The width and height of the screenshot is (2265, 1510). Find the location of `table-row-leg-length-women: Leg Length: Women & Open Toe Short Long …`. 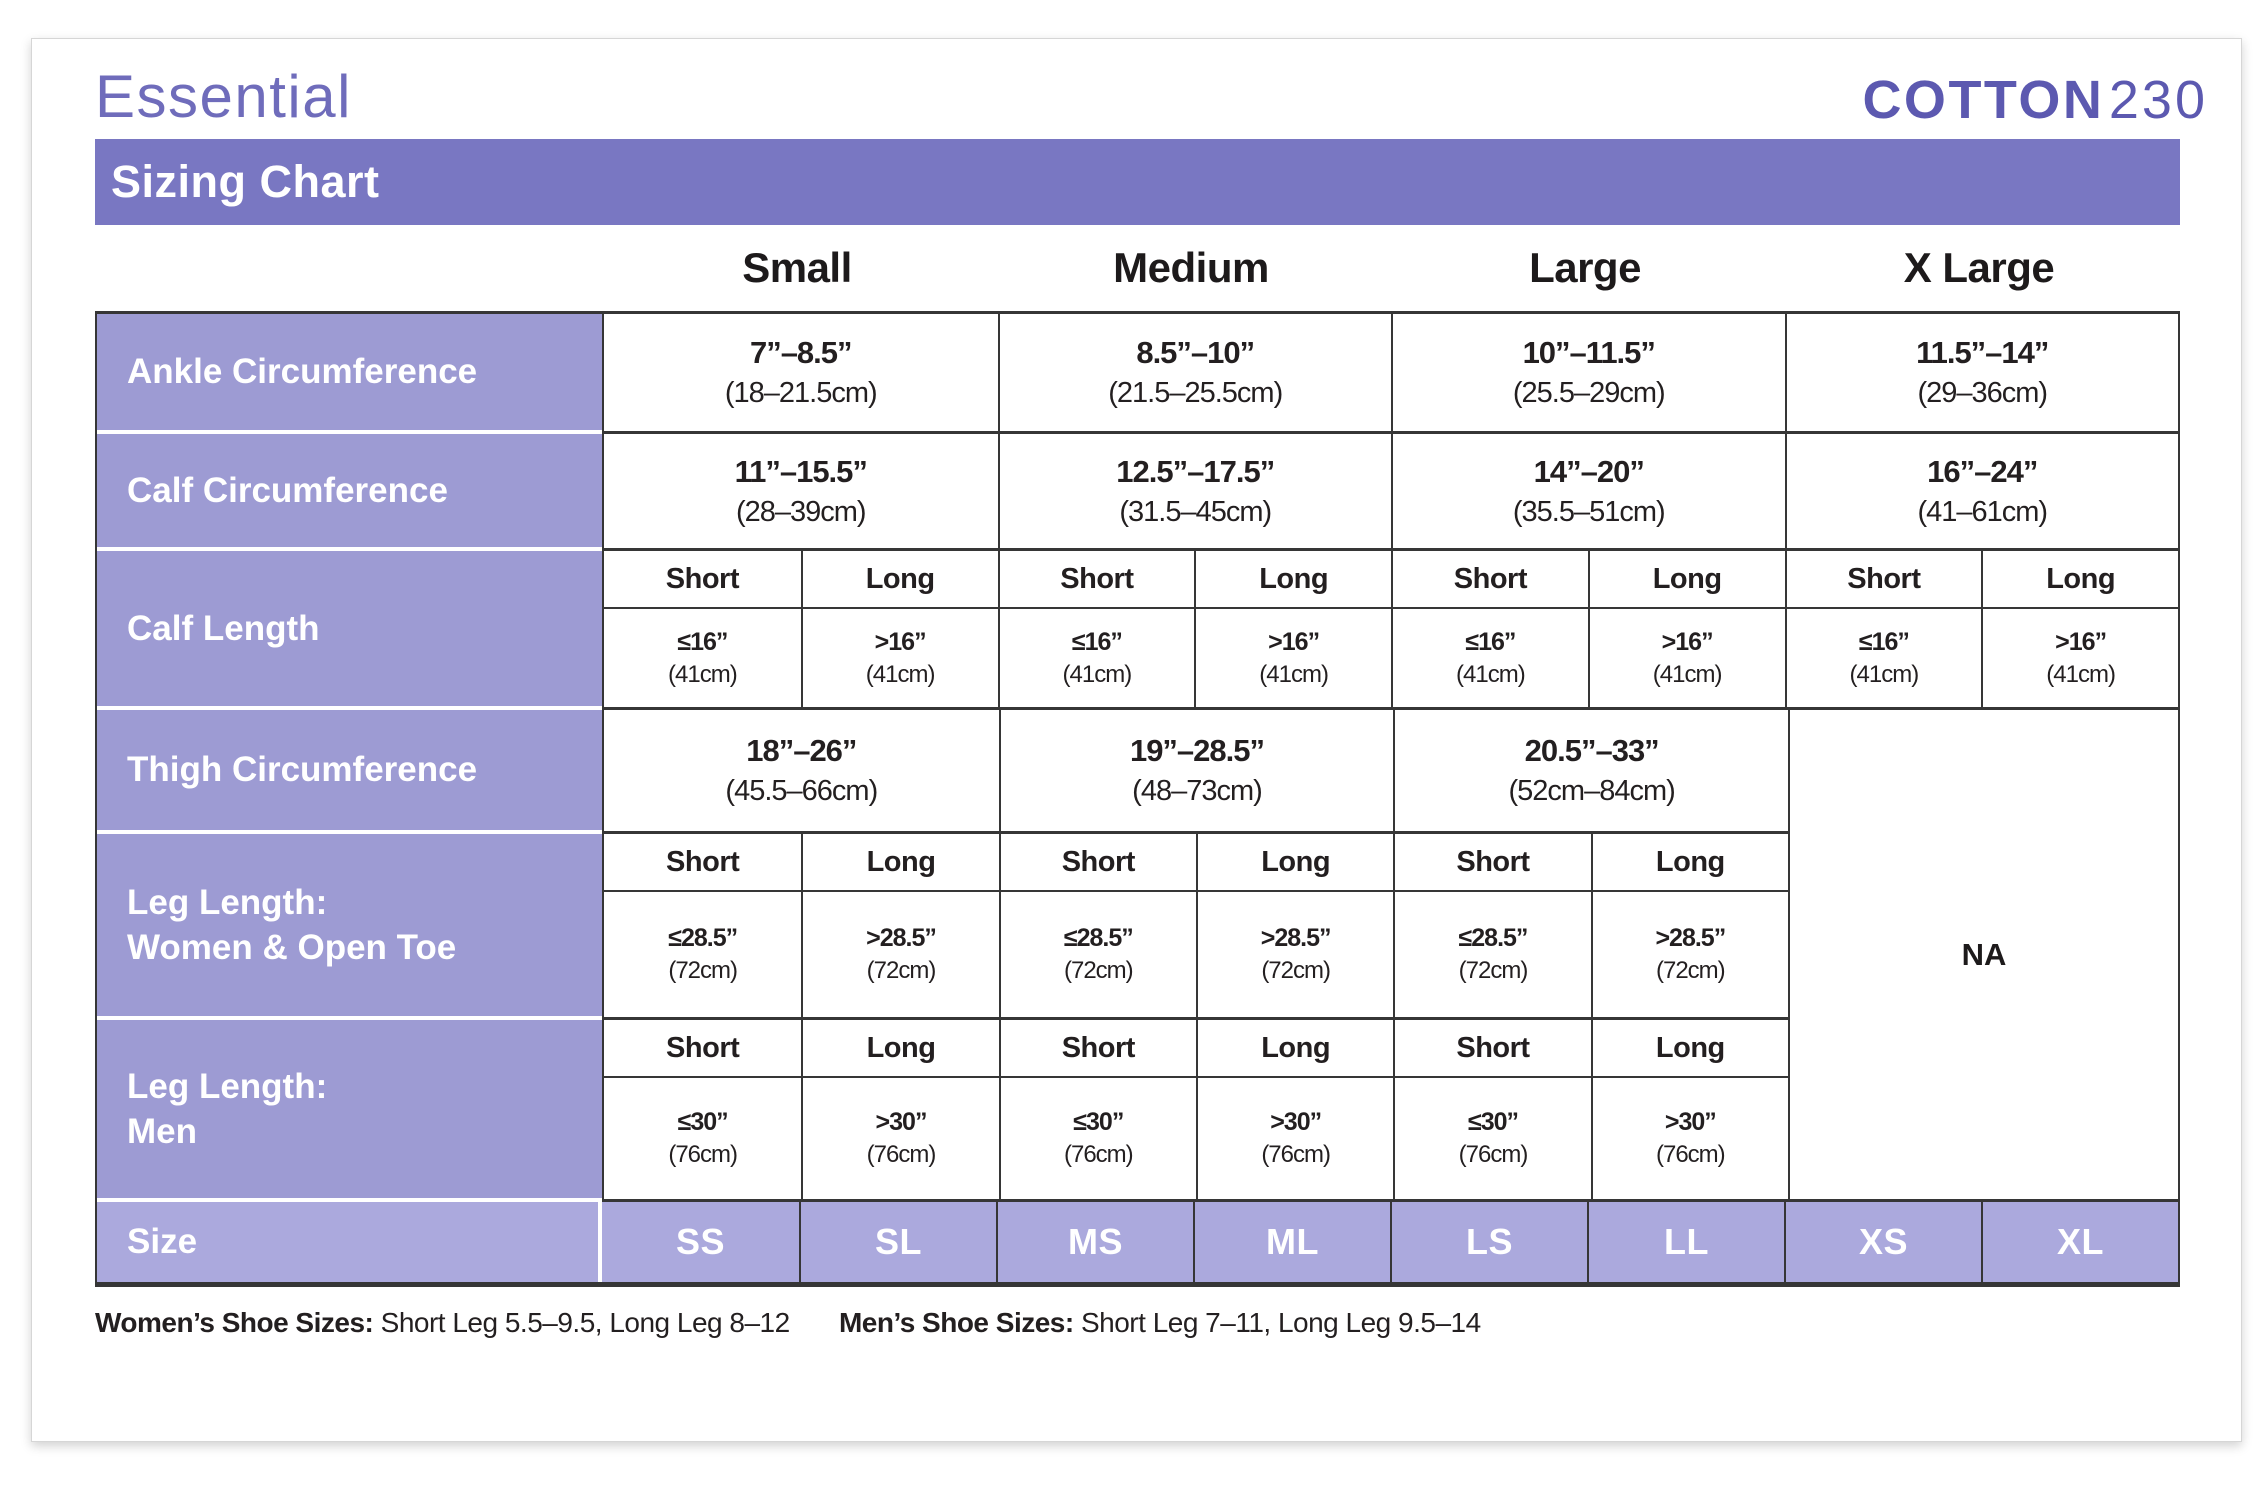

table-row-leg-length-women: Leg Length: Women & Open Toe Short Long … is located at coordinates (942, 927).